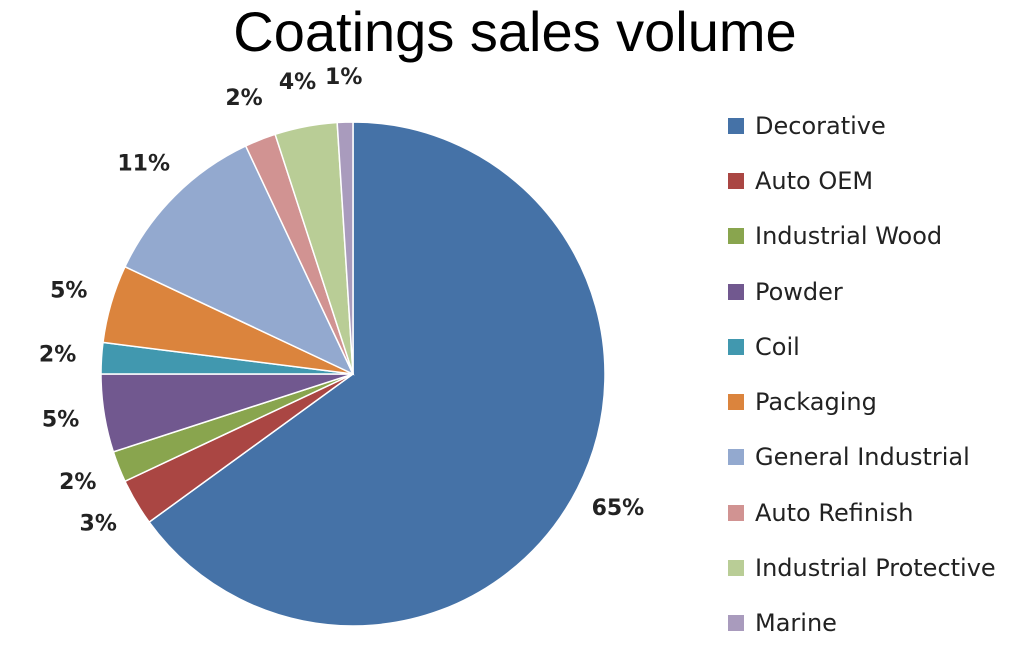 The width and height of the screenshot is (1030, 670). I want to click on legend-item-auto-oem: Auto OEM, so click(862, 180).